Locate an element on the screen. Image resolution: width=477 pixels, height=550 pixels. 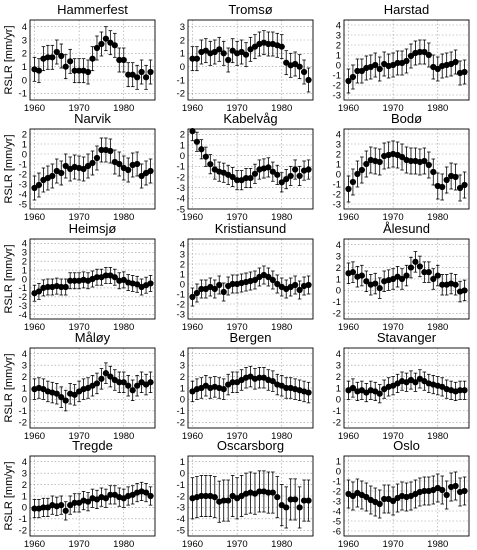
panel-title: Måløy is located at coordinates (93, 337).